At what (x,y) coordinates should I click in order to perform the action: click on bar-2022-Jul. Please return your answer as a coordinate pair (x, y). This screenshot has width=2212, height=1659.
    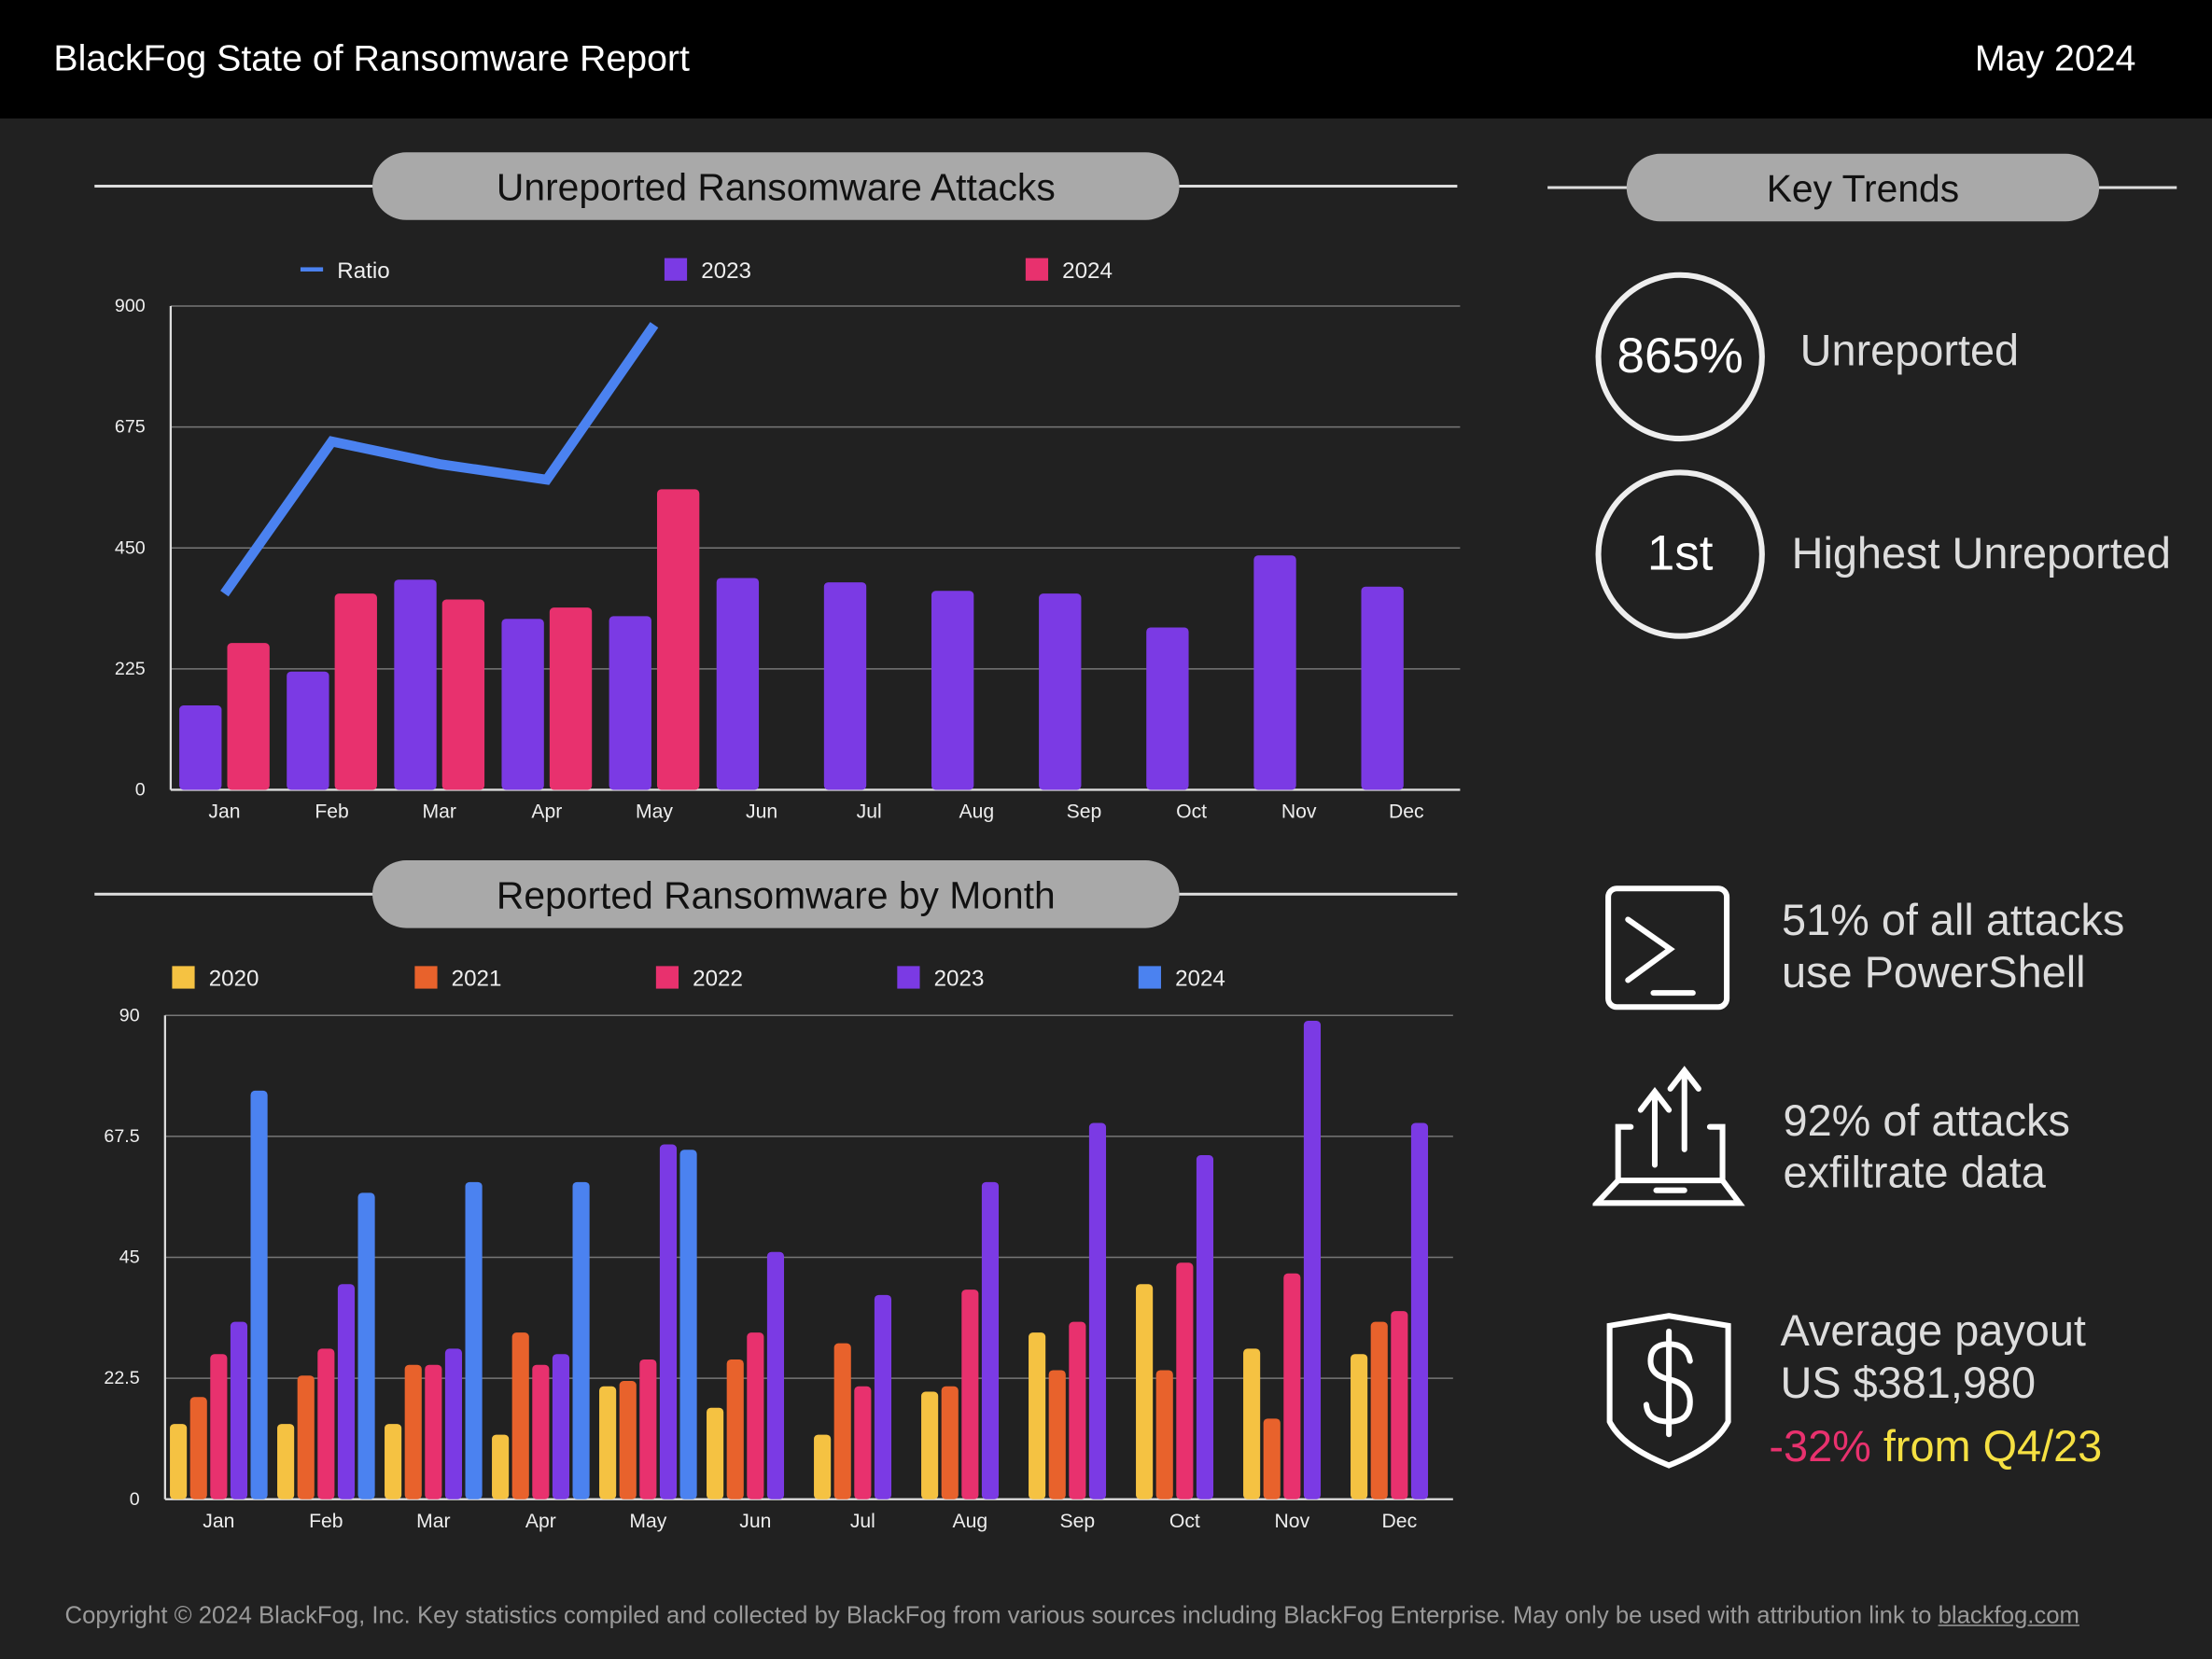
    Looking at the image, I should click on (863, 1442).